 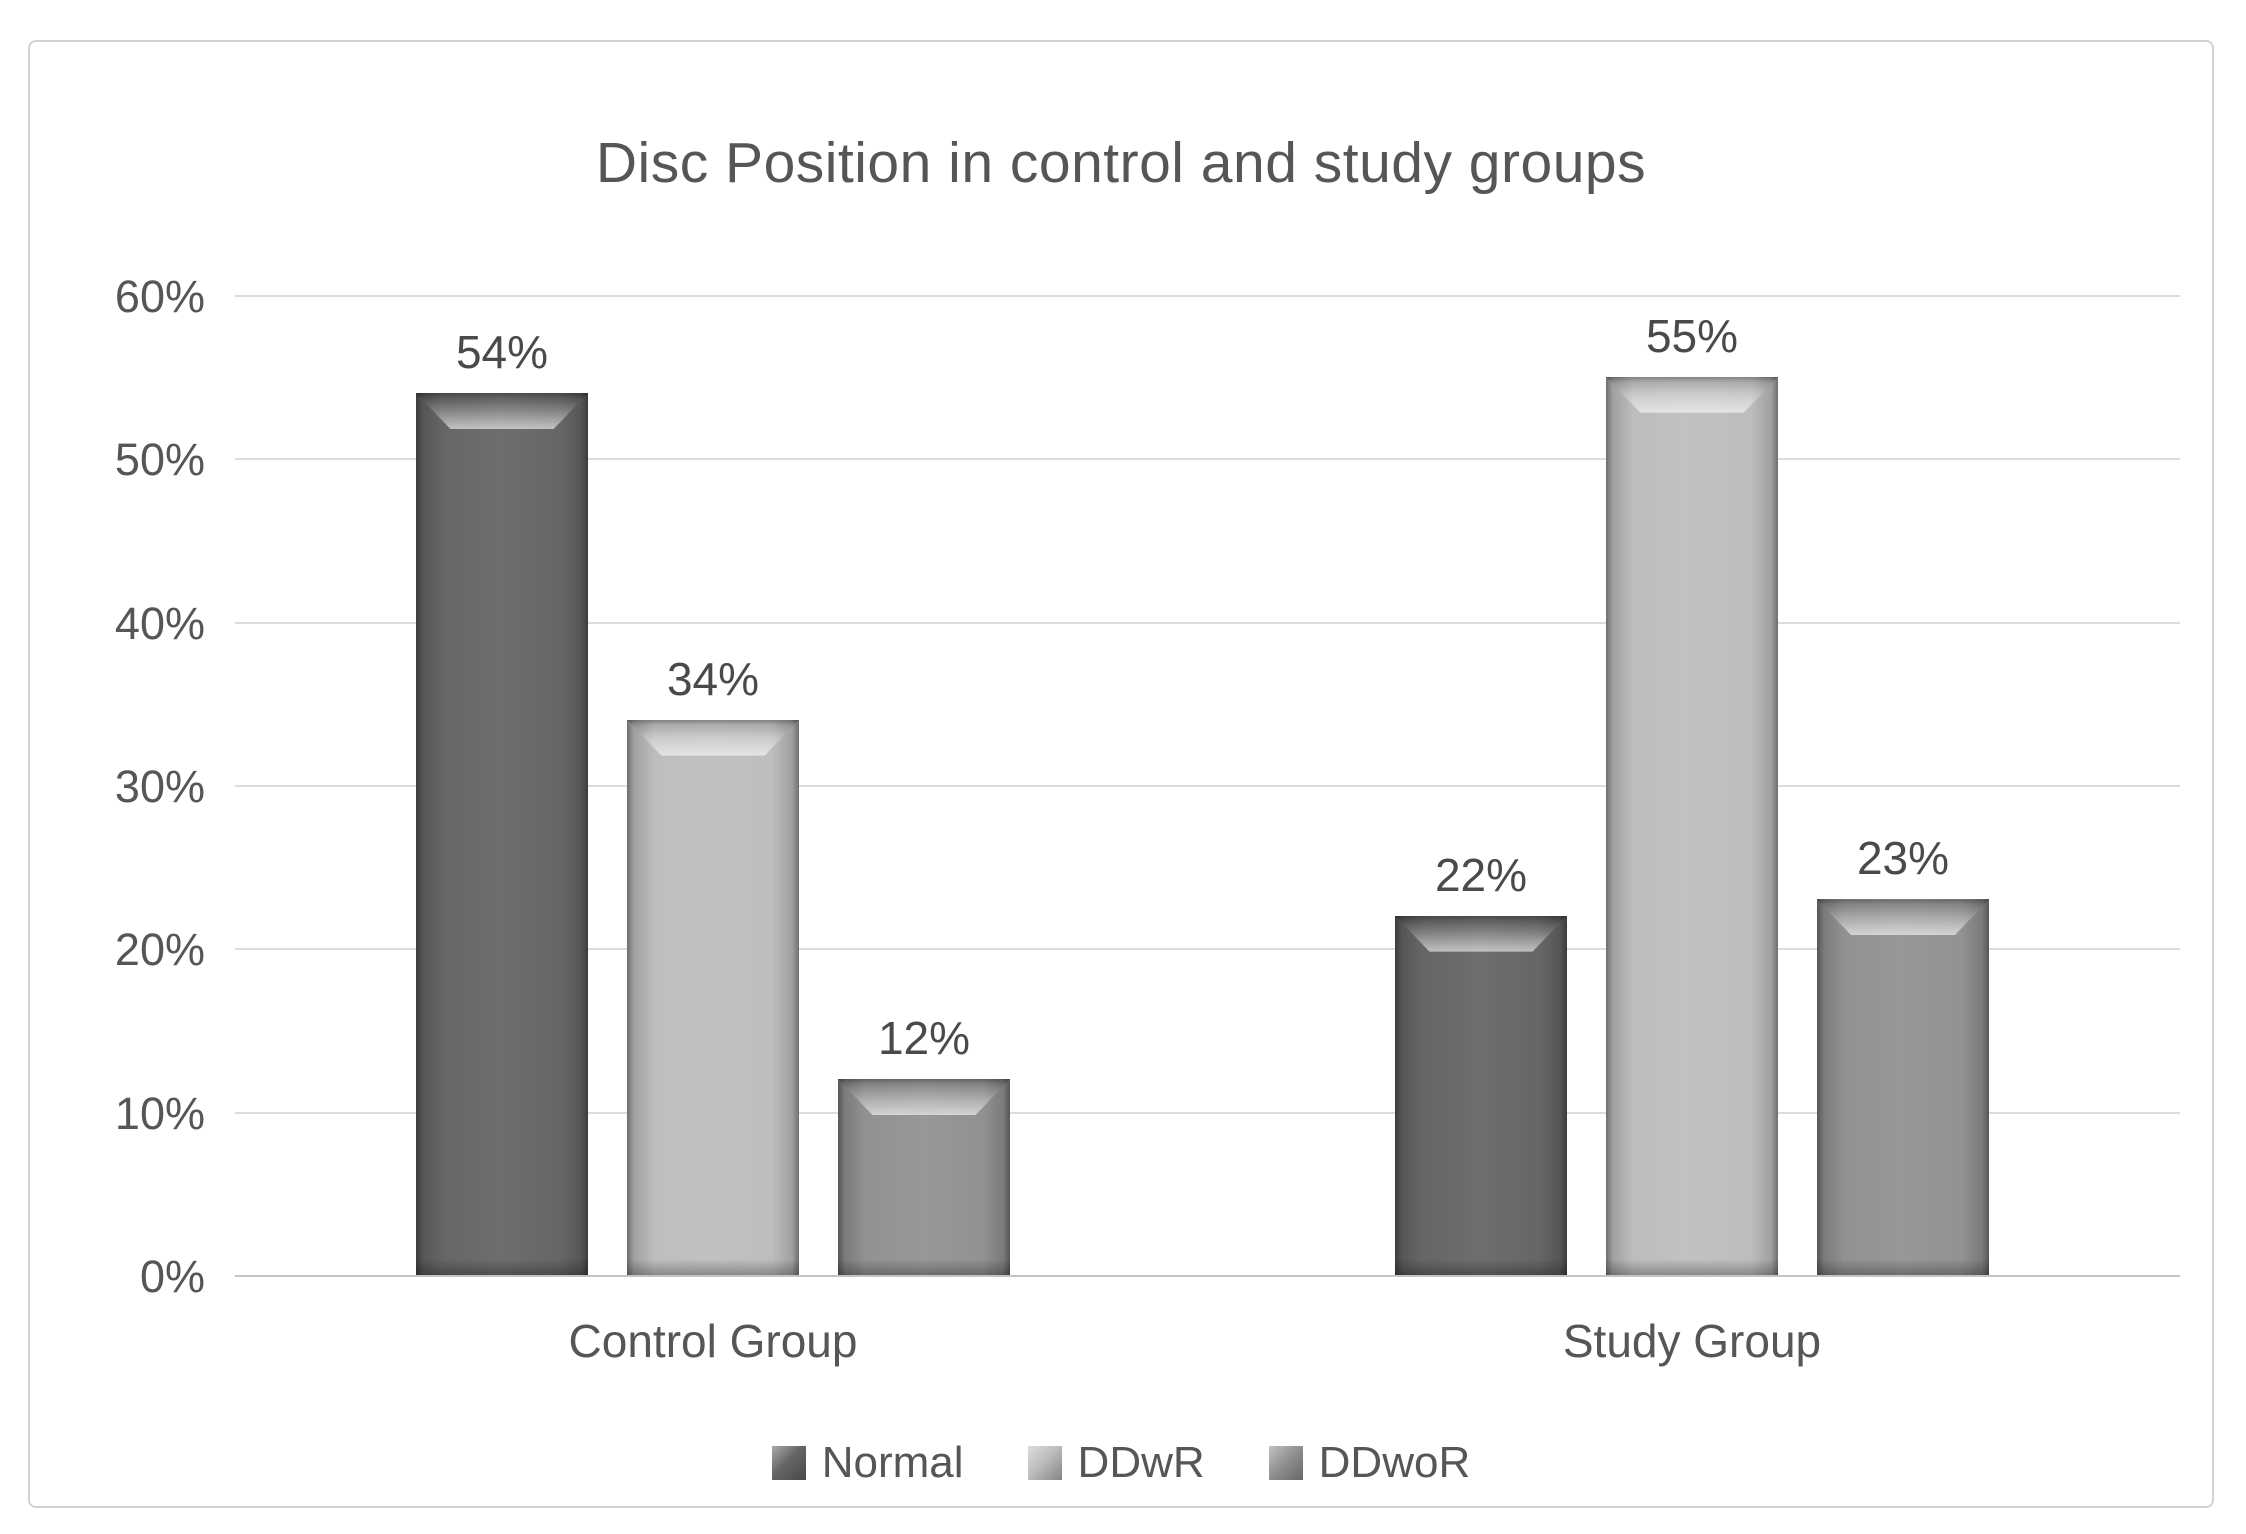 I want to click on y-tick-label-60: 60%, so click(x=159, y=296).